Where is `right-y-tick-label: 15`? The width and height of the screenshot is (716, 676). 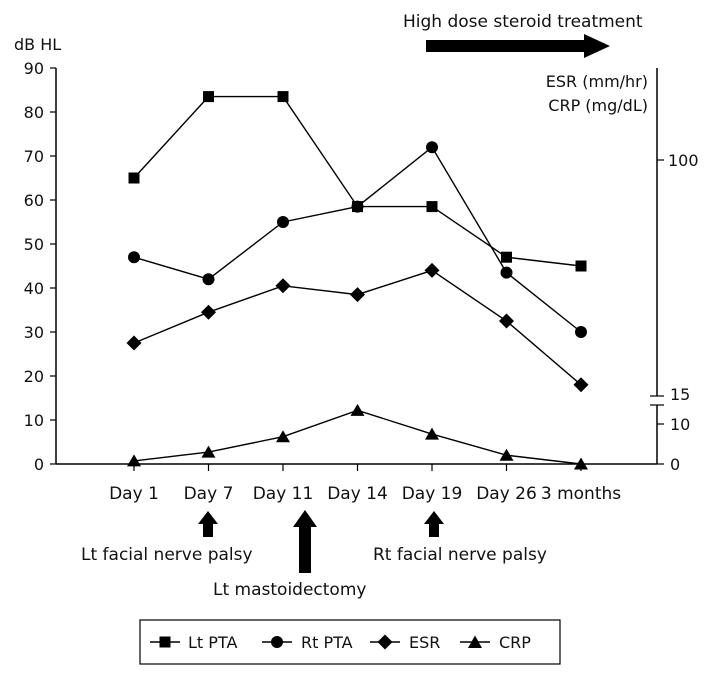 right-y-tick-label: 15 is located at coordinates (680, 394).